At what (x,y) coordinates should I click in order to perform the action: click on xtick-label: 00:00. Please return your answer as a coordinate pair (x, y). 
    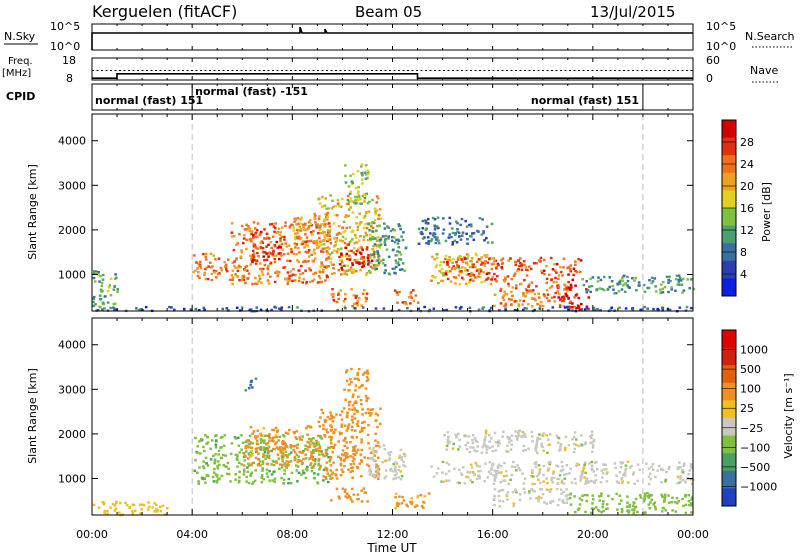
    Looking at the image, I should click on (693, 534).